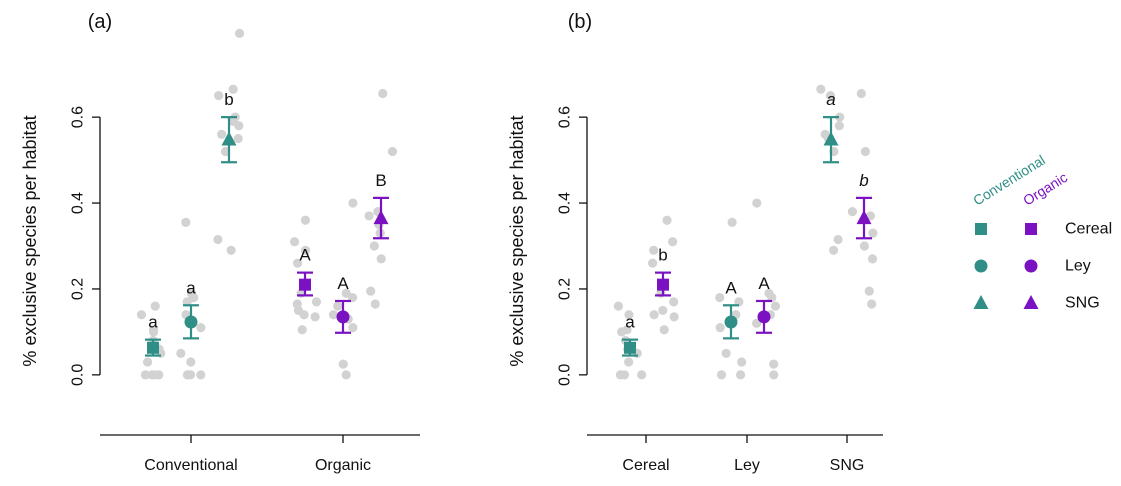 The width and height of the screenshot is (1121, 486). I want to click on y-tick-label: 0.2, so click(565, 289).